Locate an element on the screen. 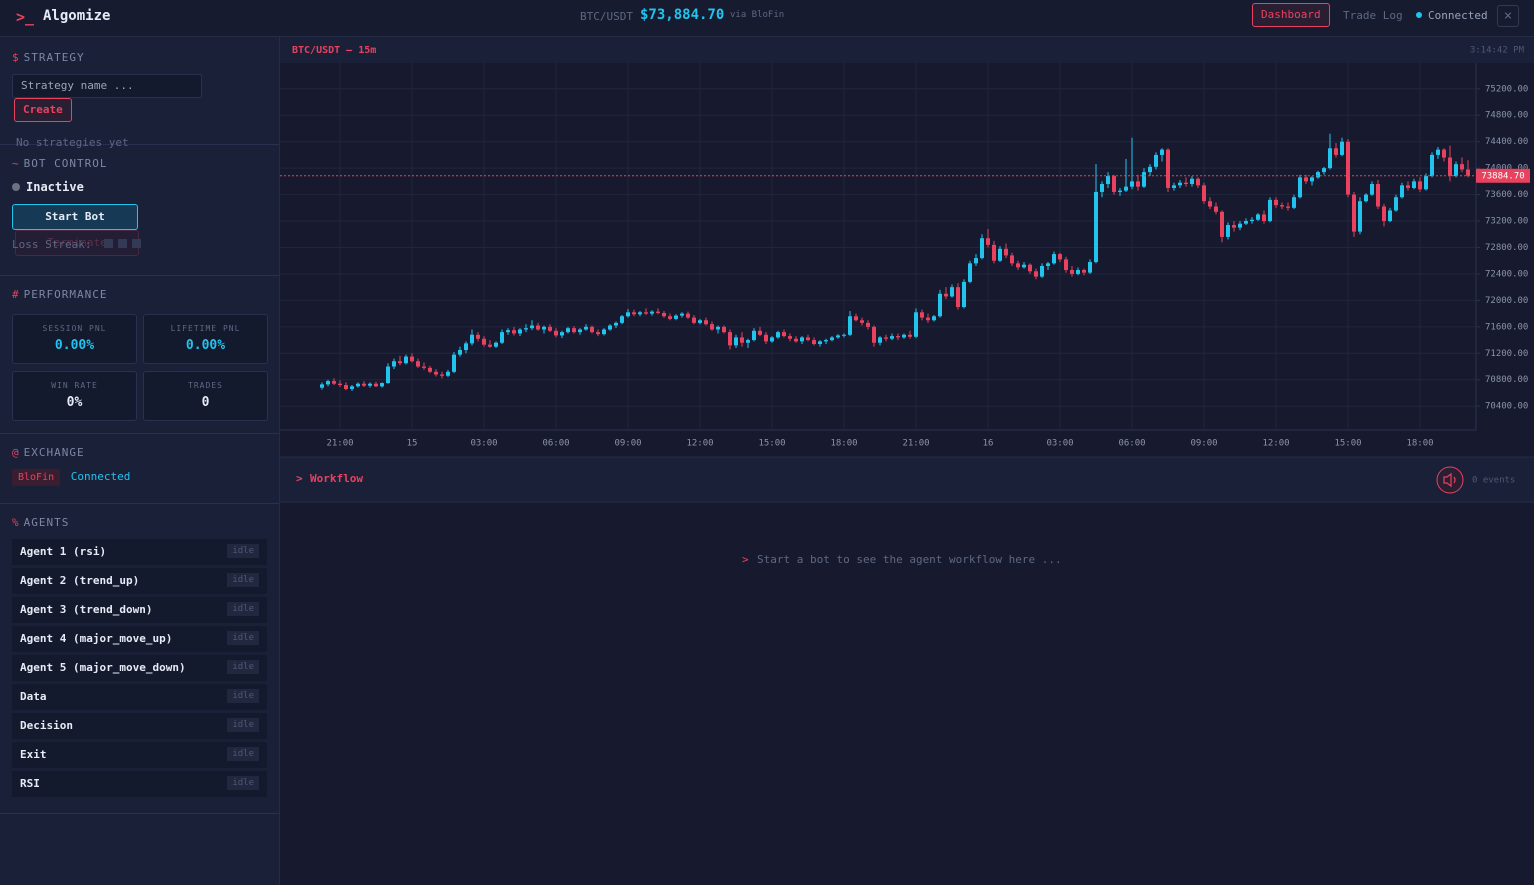  workflow-title: Workflow is located at coordinates (336, 478).